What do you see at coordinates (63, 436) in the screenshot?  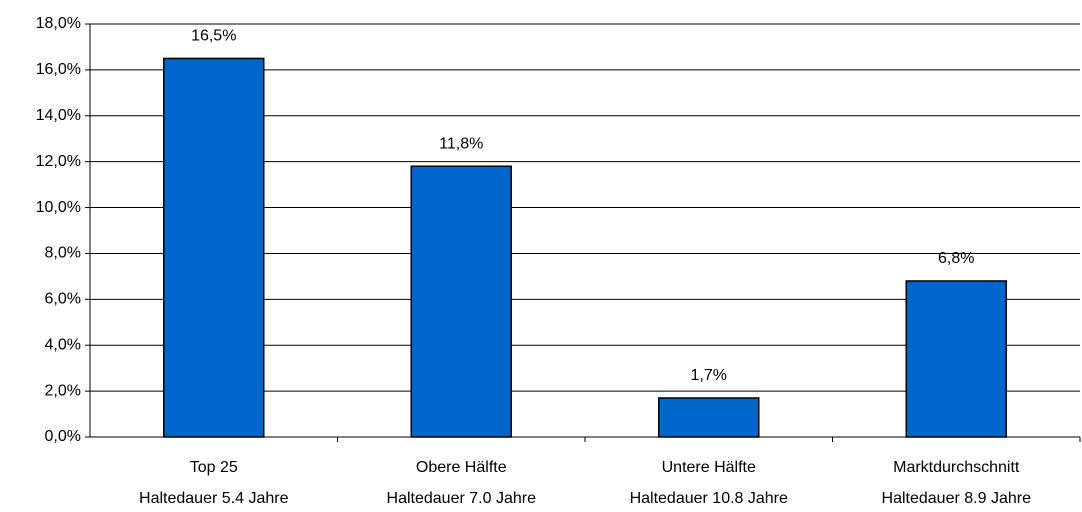 I see `y-tick-label: 0,0%` at bounding box center [63, 436].